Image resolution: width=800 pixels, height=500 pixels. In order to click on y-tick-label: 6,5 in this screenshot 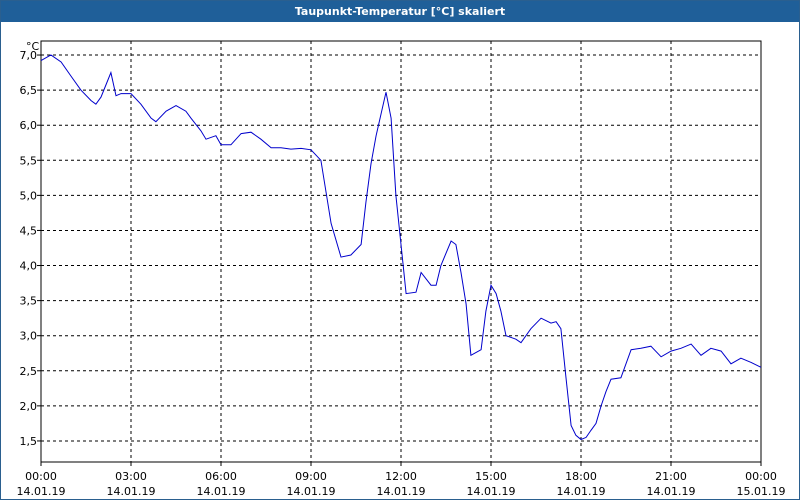, I will do `click(29, 90)`.